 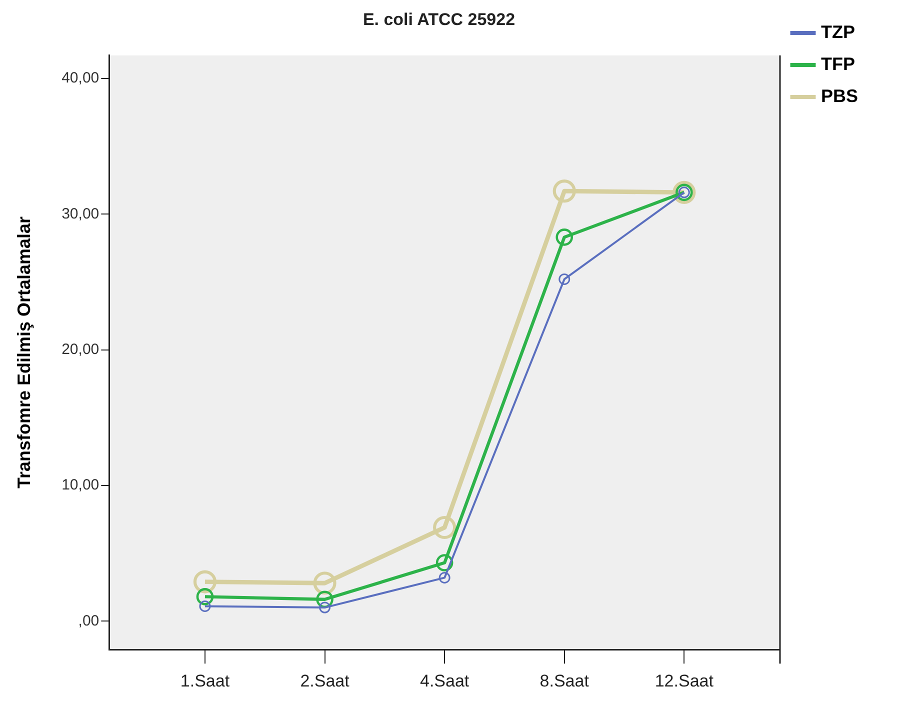 I want to click on chart-title: E. coli ATCC 25922, so click(x=439, y=19).